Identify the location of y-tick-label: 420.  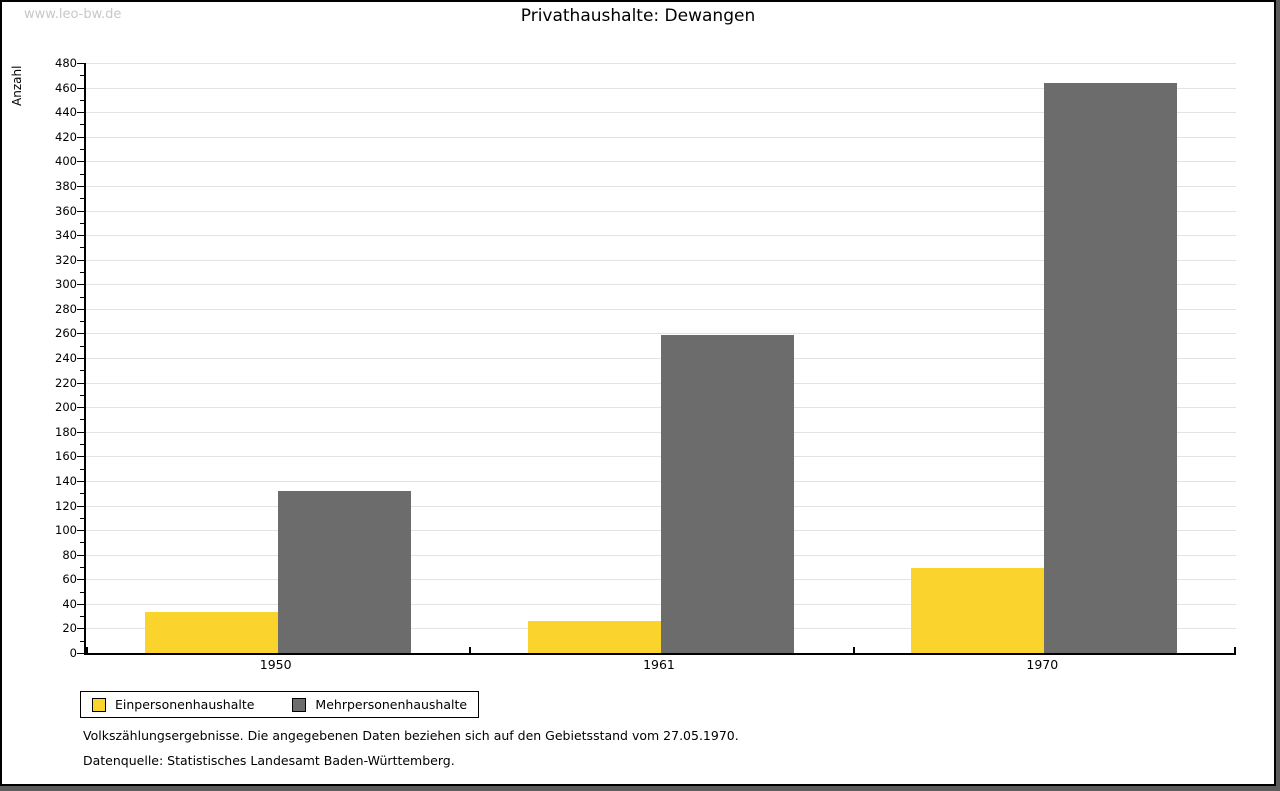
(66, 136).